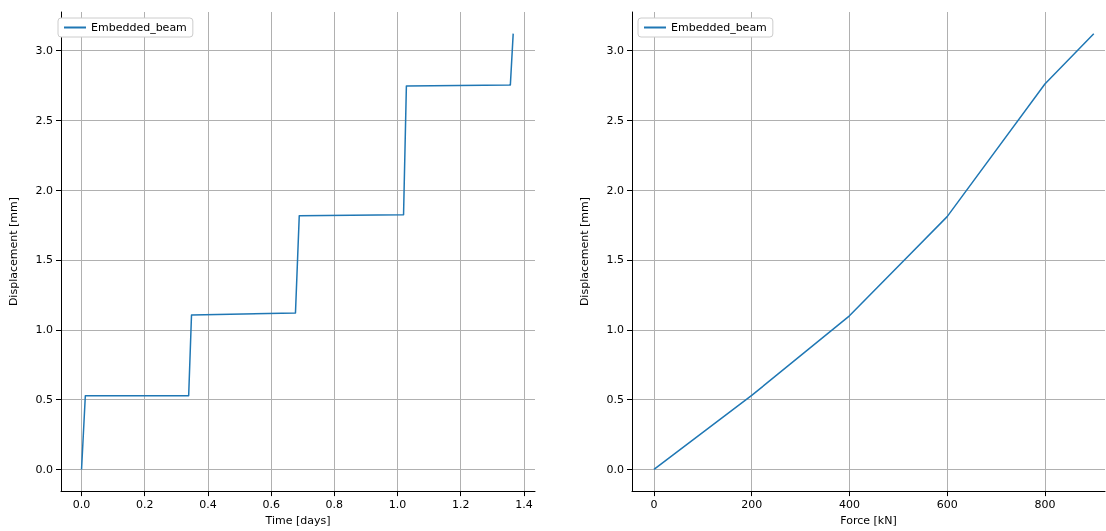 This screenshot has height=531, width=1106. What do you see at coordinates (868, 520) in the screenshot?
I see `x-axis-title: Force [kN]` at bounding box center [868, 520].